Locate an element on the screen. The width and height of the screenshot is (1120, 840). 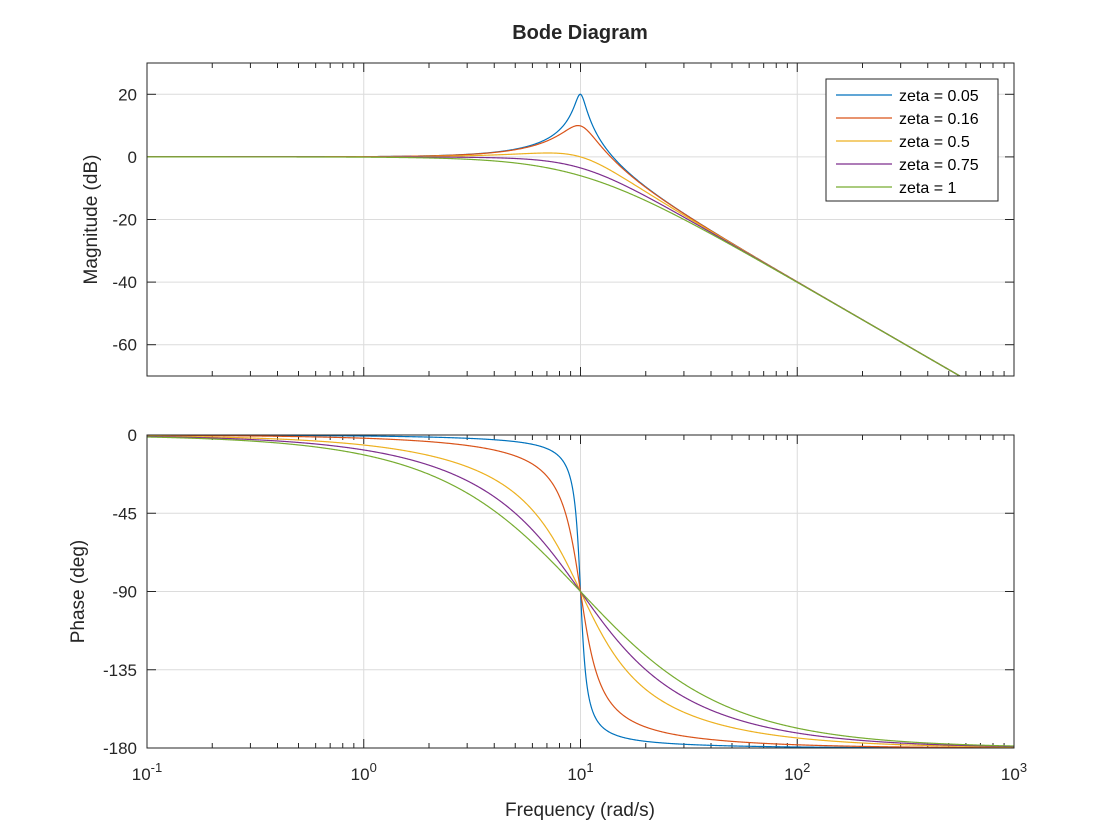
legend-entry-label: zeta = 1 is located at coordinates (927, 188).